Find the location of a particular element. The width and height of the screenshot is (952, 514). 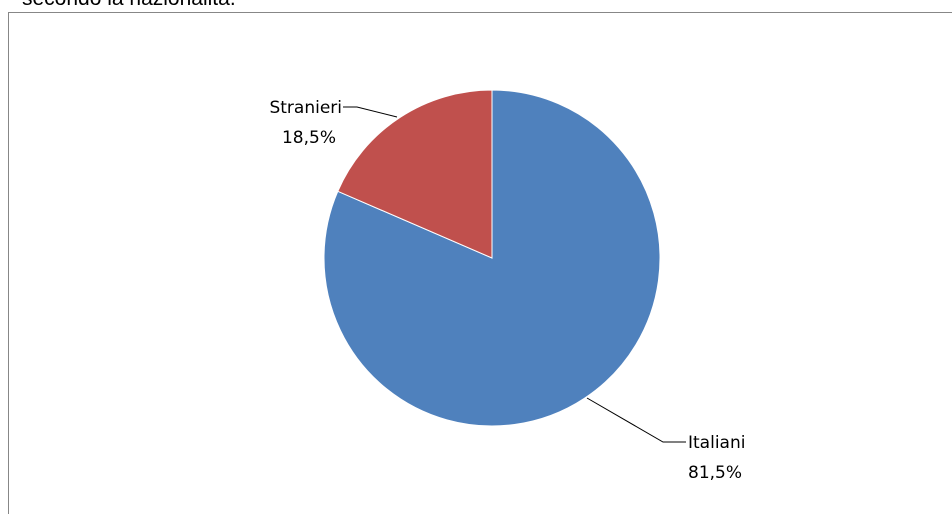

slice-name-label-italiani: Italiani is located at coordinates (716, 443).